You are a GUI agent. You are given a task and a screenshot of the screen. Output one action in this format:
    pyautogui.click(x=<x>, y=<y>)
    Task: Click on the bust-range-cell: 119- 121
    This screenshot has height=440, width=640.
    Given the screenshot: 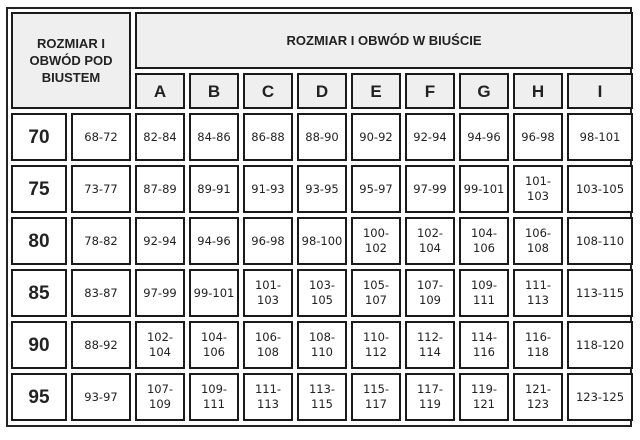 What is the action you would take?
    pyautogui.click(x=484, y=397)
    